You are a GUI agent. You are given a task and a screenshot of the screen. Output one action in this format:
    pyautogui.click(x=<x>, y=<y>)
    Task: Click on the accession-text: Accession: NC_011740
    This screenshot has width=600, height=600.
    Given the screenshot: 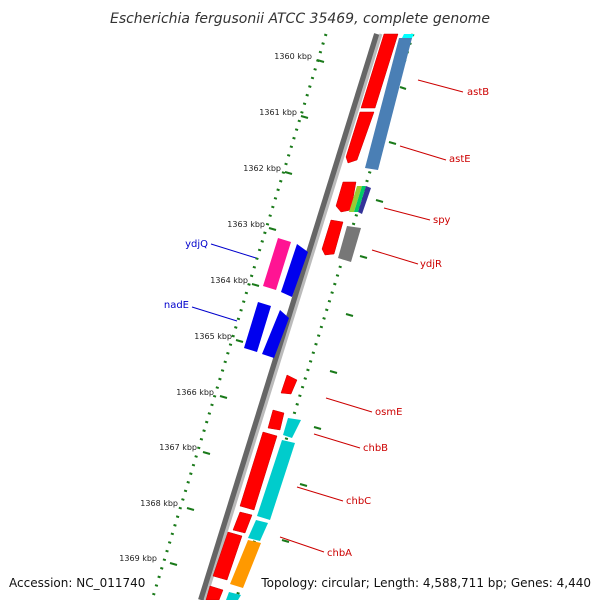 What is the action you would take?
    pyautogui.click(x=77, y=583)
    